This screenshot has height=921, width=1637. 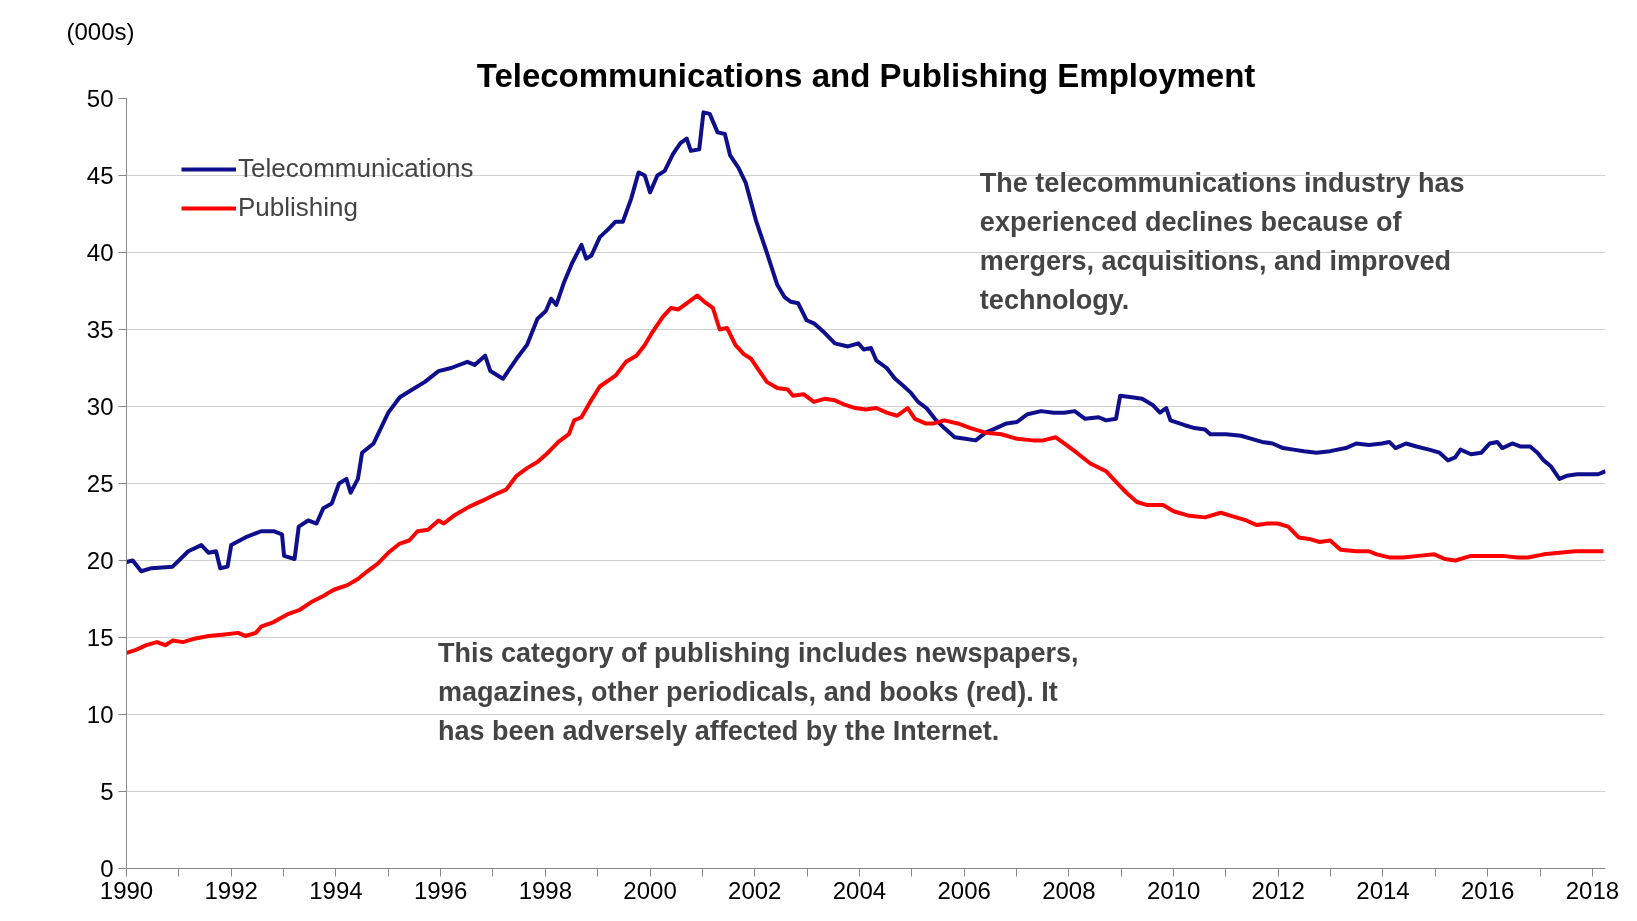 I want to click on x-tick-label: 1992, so click(x=231, y=890).